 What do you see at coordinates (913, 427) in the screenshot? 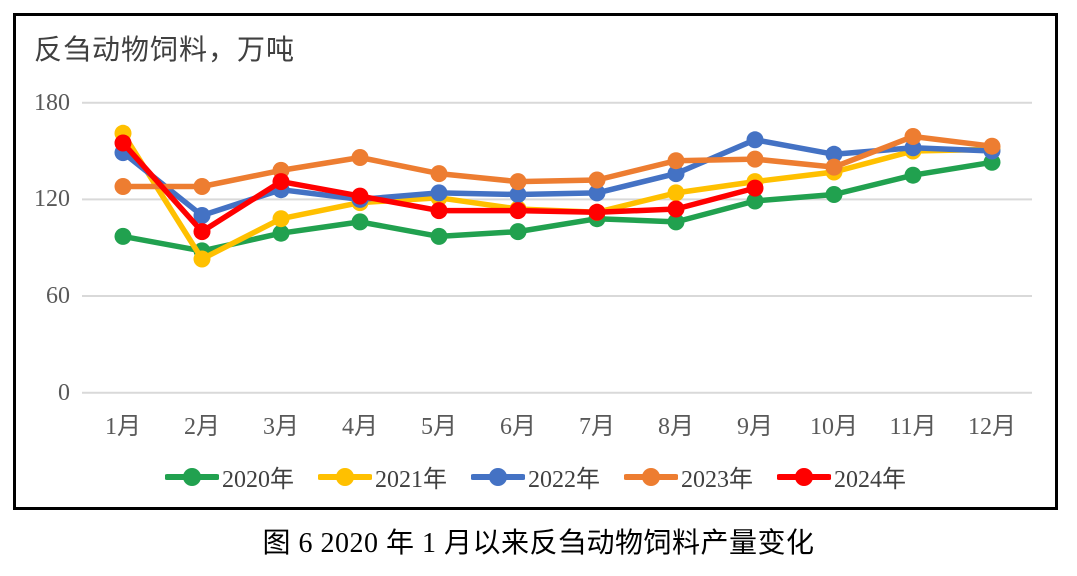
I see `x-axis-tick-label: 11月` at bounding box center [913, 427].